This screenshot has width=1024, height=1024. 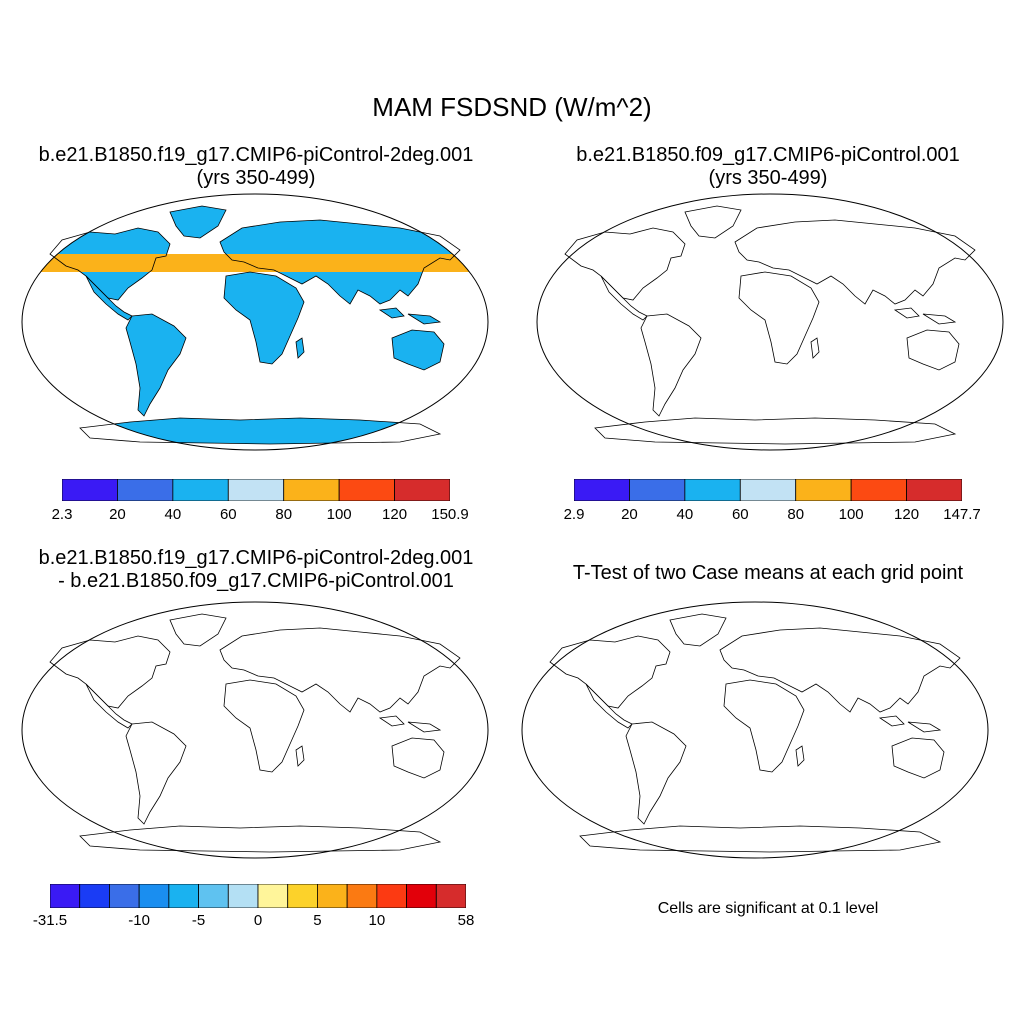 I want to click on panel-3-colorbar, so click(x=258, y=896).